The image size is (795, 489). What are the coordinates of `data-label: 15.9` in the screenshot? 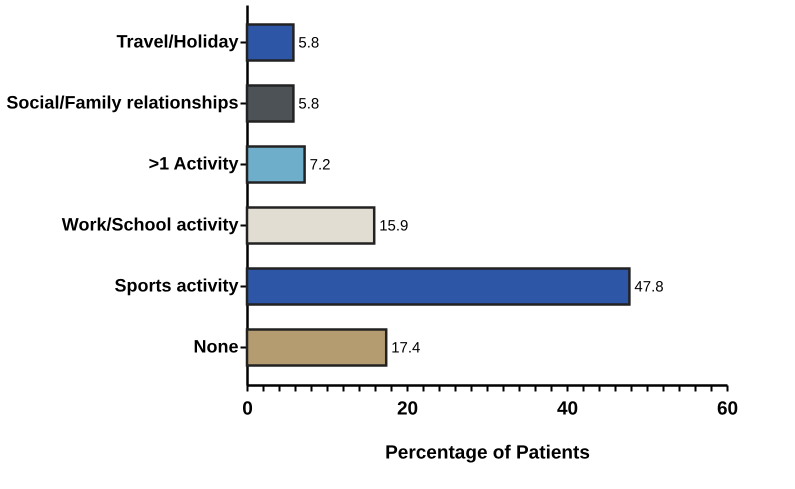 It's located at (393, 226).